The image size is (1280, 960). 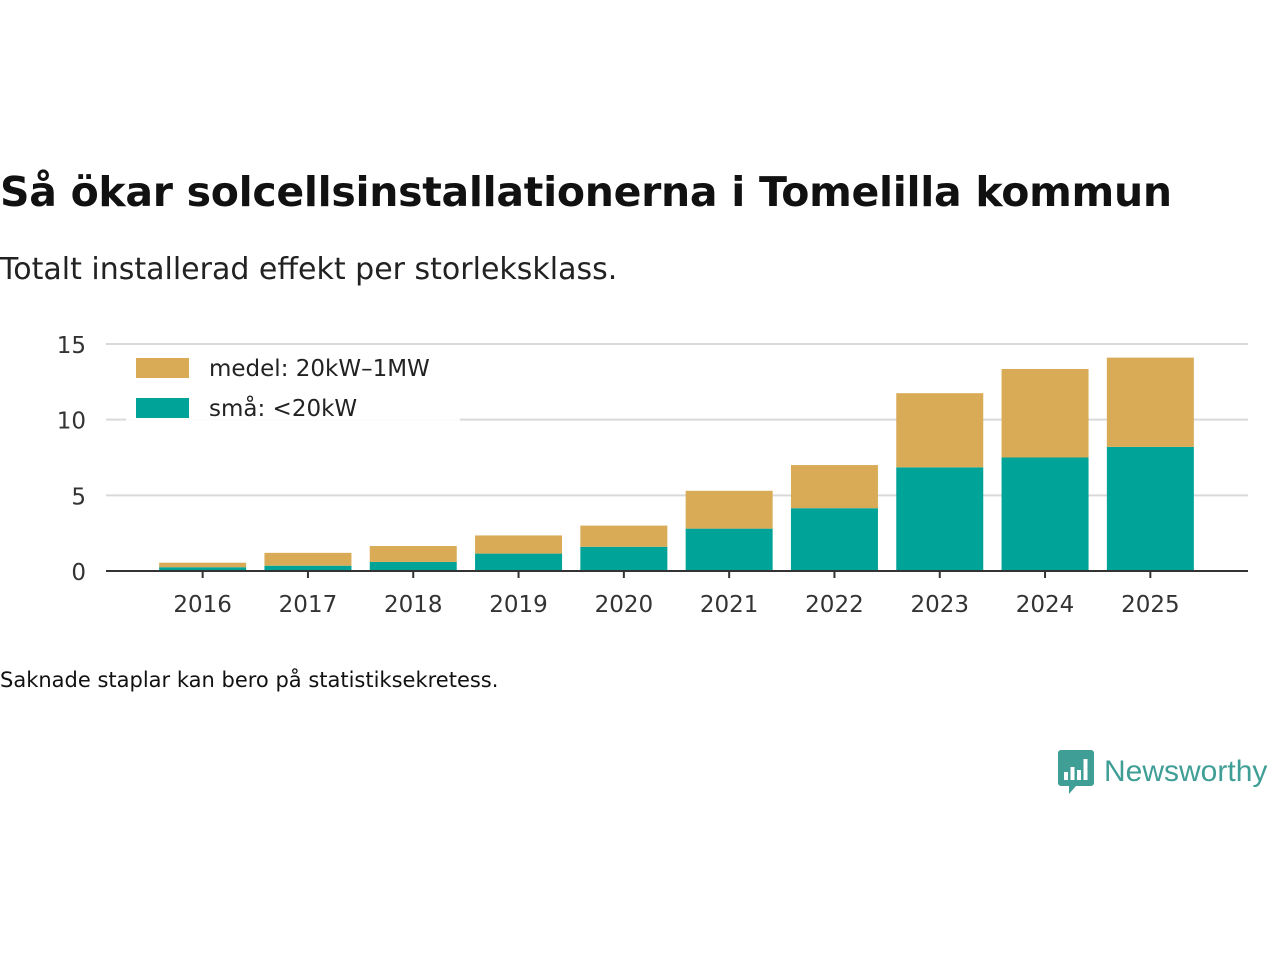 I want to click on y-tick-label: 5, so click(x=78, y=497).